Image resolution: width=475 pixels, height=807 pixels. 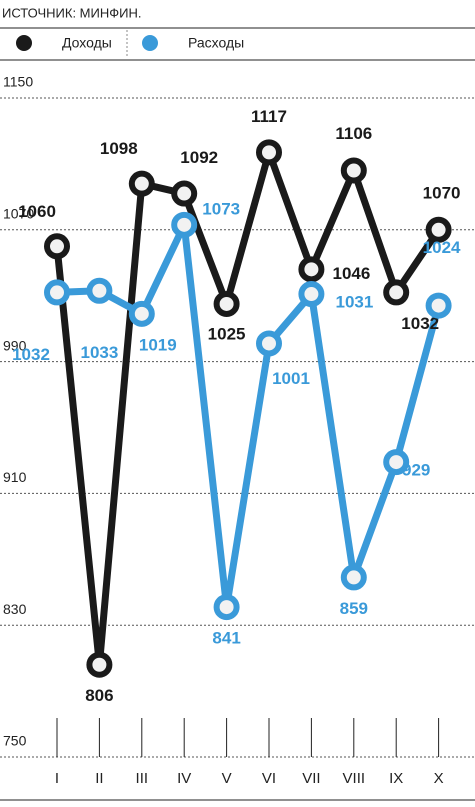 What do you see at coordinates (439, 778) in the screenshot?
I see `x-tick-label: X` at bounding box center [439, 778].